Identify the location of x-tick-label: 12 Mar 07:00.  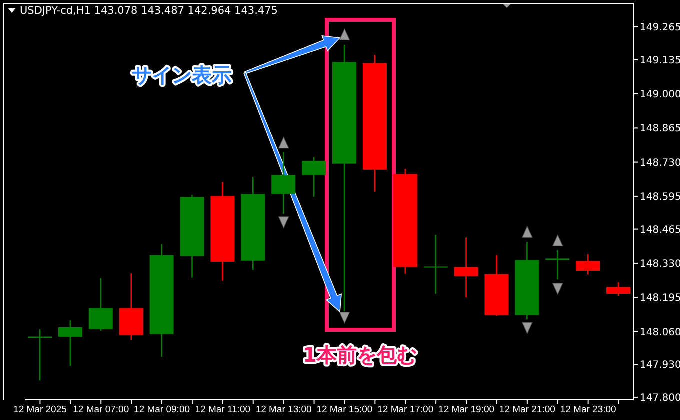
(101, 410).